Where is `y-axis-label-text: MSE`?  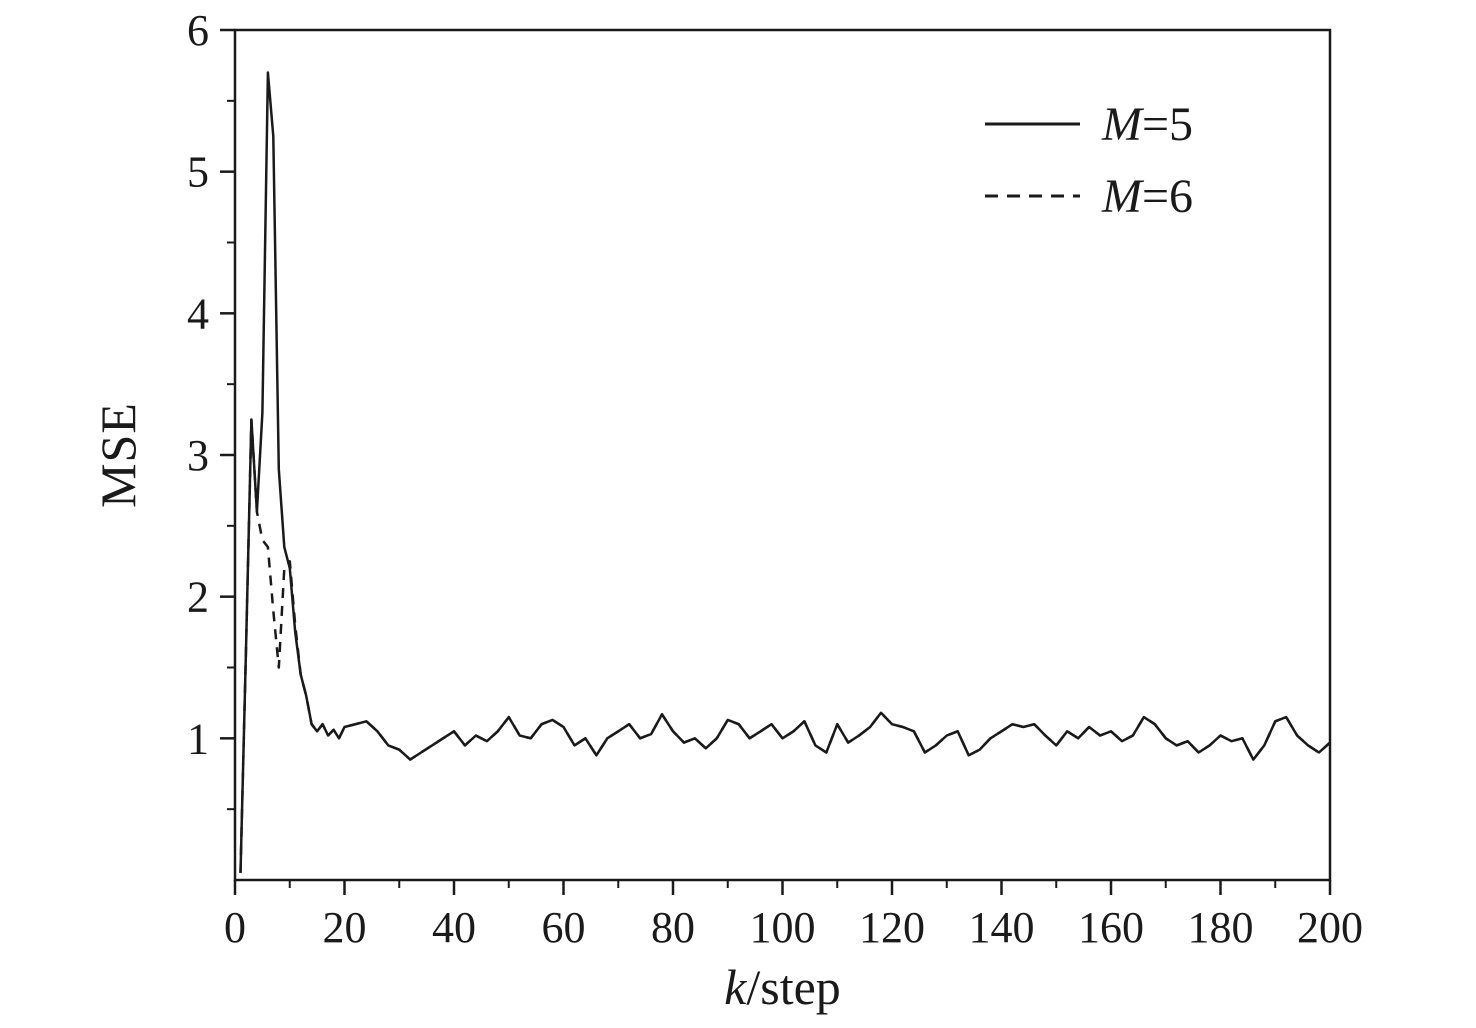
y-axis-label-text: MSE is located at coordinates (118, 455).